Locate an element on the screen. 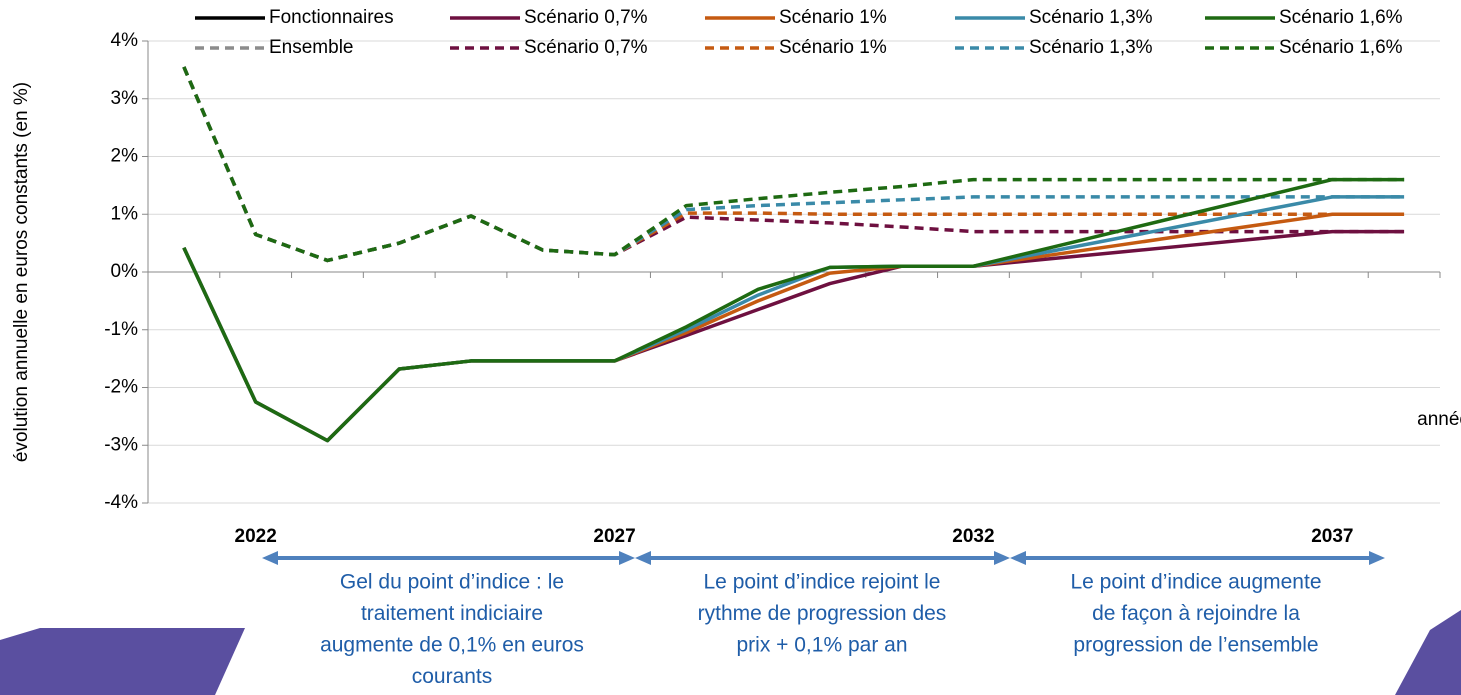 The image size is (1461, 695). y-tick-label: -3% is located at coordinates (121, 444).